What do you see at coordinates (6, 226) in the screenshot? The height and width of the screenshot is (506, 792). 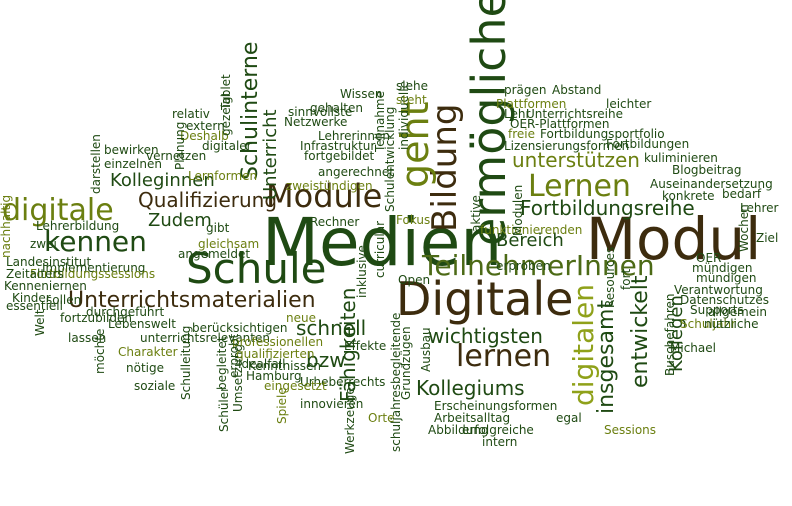 I see `cloud-word: nachhaltig` at bounding box center [6, 226].